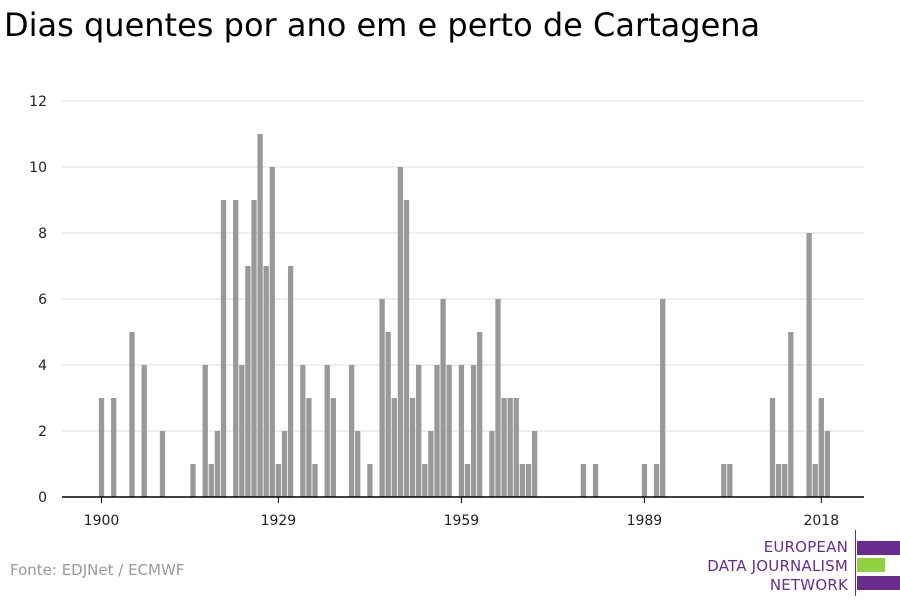  I want to click on bar-1927, so click(266, 381).